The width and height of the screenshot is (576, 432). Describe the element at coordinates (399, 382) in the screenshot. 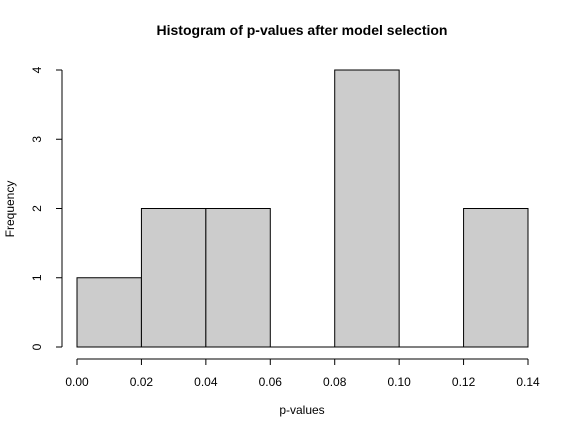

I see `x-tick-label: 0.10` at that location.